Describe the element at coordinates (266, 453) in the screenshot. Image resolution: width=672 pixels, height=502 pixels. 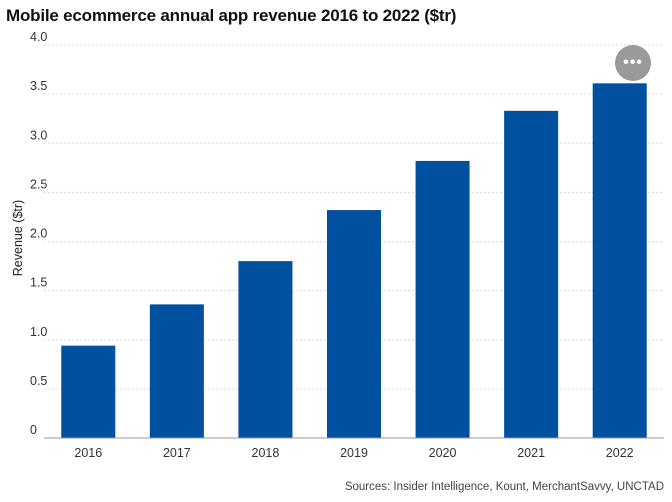
I see `x-tick-label: 2018` at that location.